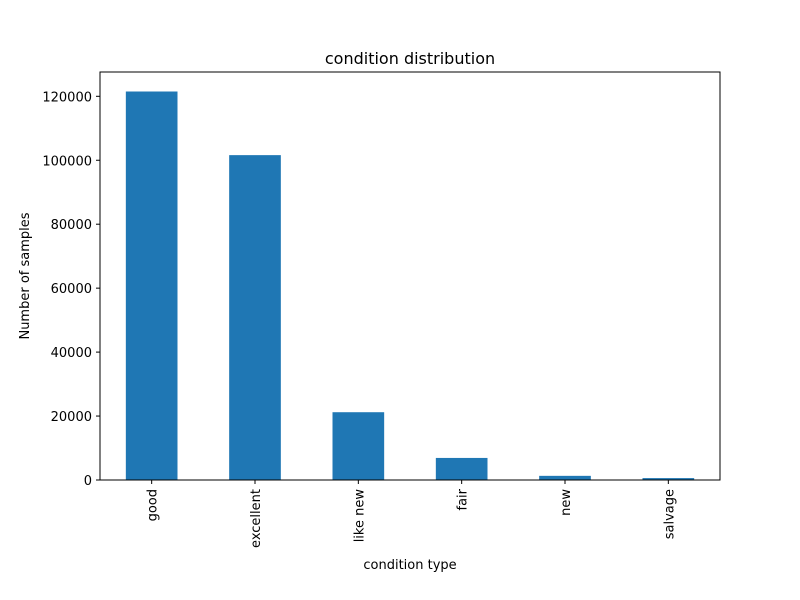  Describe the element at coordinates (410, 58) in the screenshot. I see `chart-title: condition distribution` at that location.